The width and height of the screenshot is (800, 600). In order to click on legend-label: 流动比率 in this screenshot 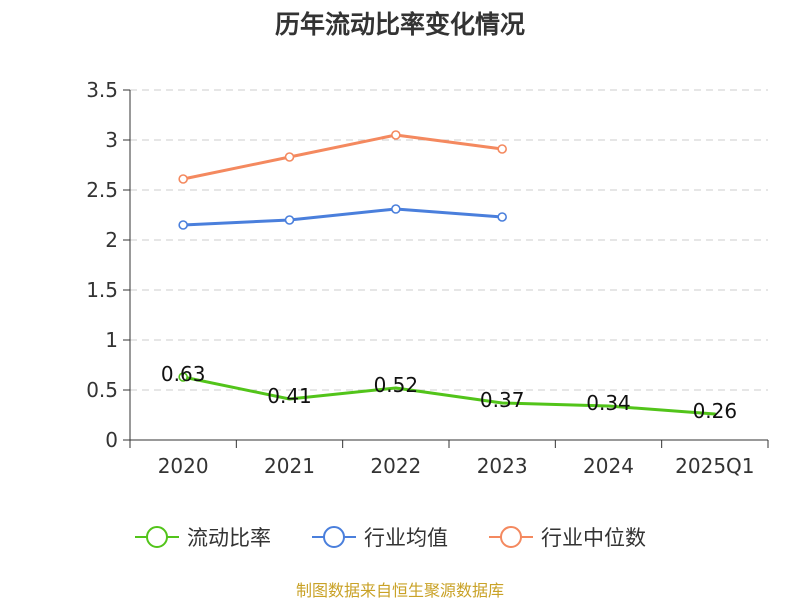, I will do `click(229, 538)`.